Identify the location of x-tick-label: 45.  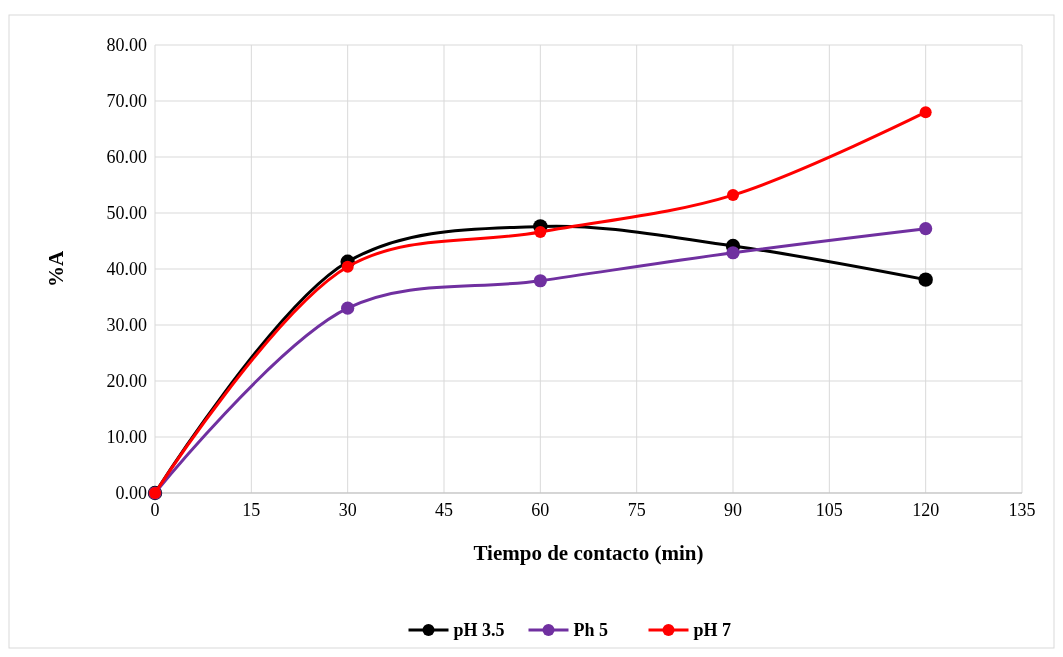
(444, 510).